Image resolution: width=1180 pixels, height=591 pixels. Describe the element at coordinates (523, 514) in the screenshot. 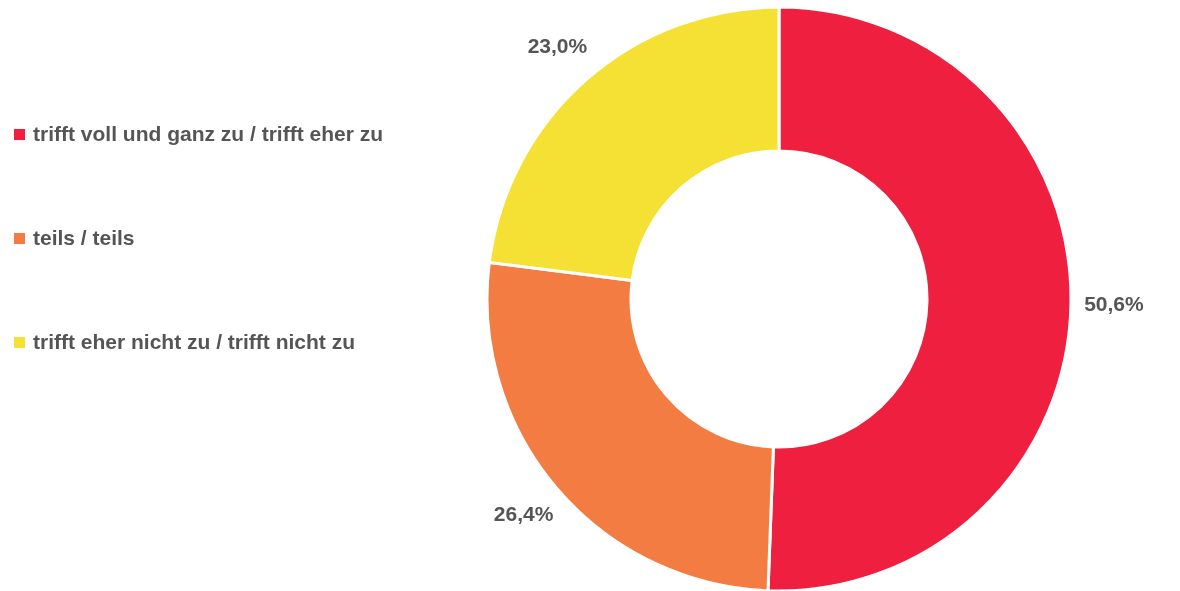

I see `data-label: 26,4%` at that location.